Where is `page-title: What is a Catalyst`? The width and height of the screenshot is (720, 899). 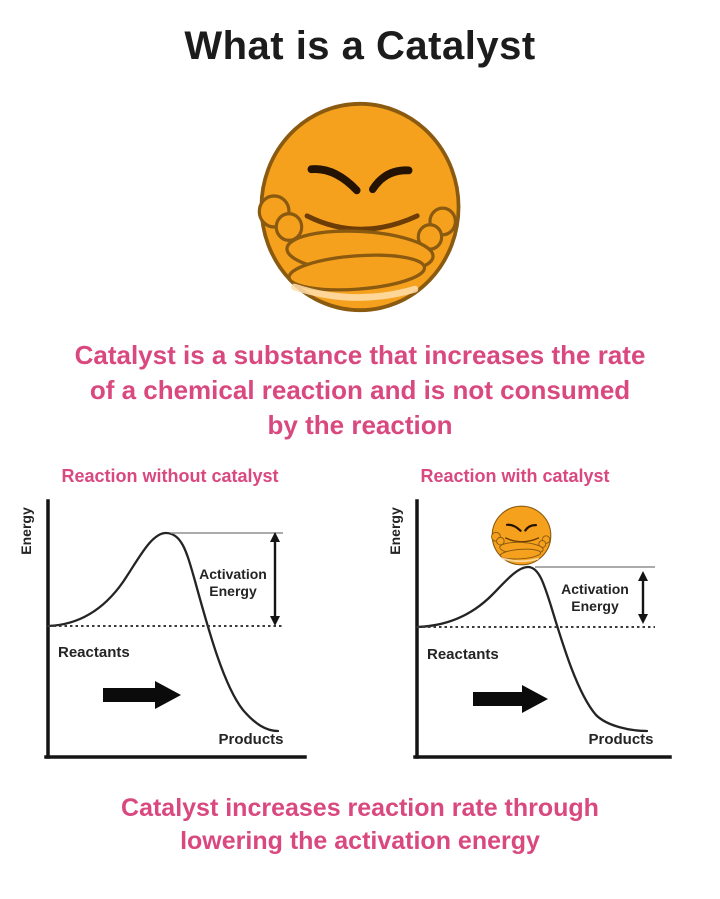 page-title: What is a Catalyst is located at coordinates (360, 46).